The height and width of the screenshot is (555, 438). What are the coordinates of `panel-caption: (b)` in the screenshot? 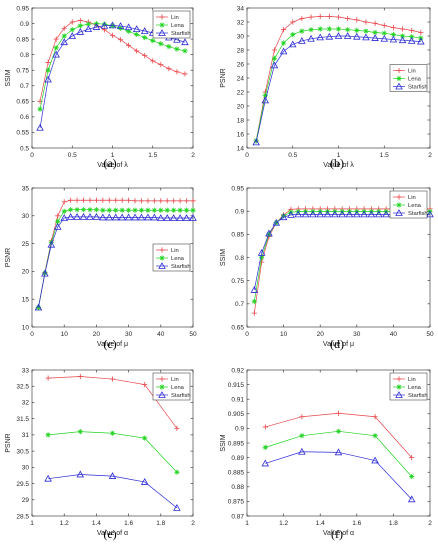 It's located at (337, 163).